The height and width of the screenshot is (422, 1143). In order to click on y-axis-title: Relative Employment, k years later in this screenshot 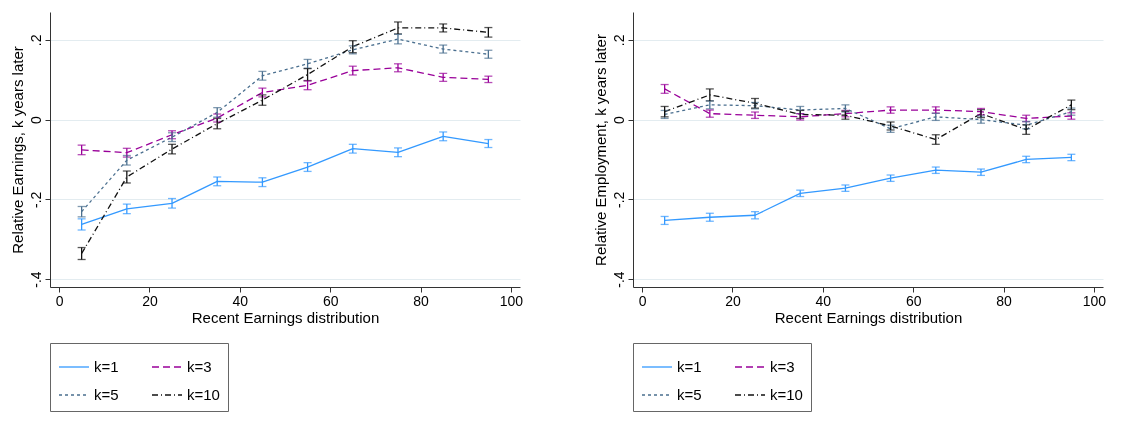, I will do `click(600, 150)`.